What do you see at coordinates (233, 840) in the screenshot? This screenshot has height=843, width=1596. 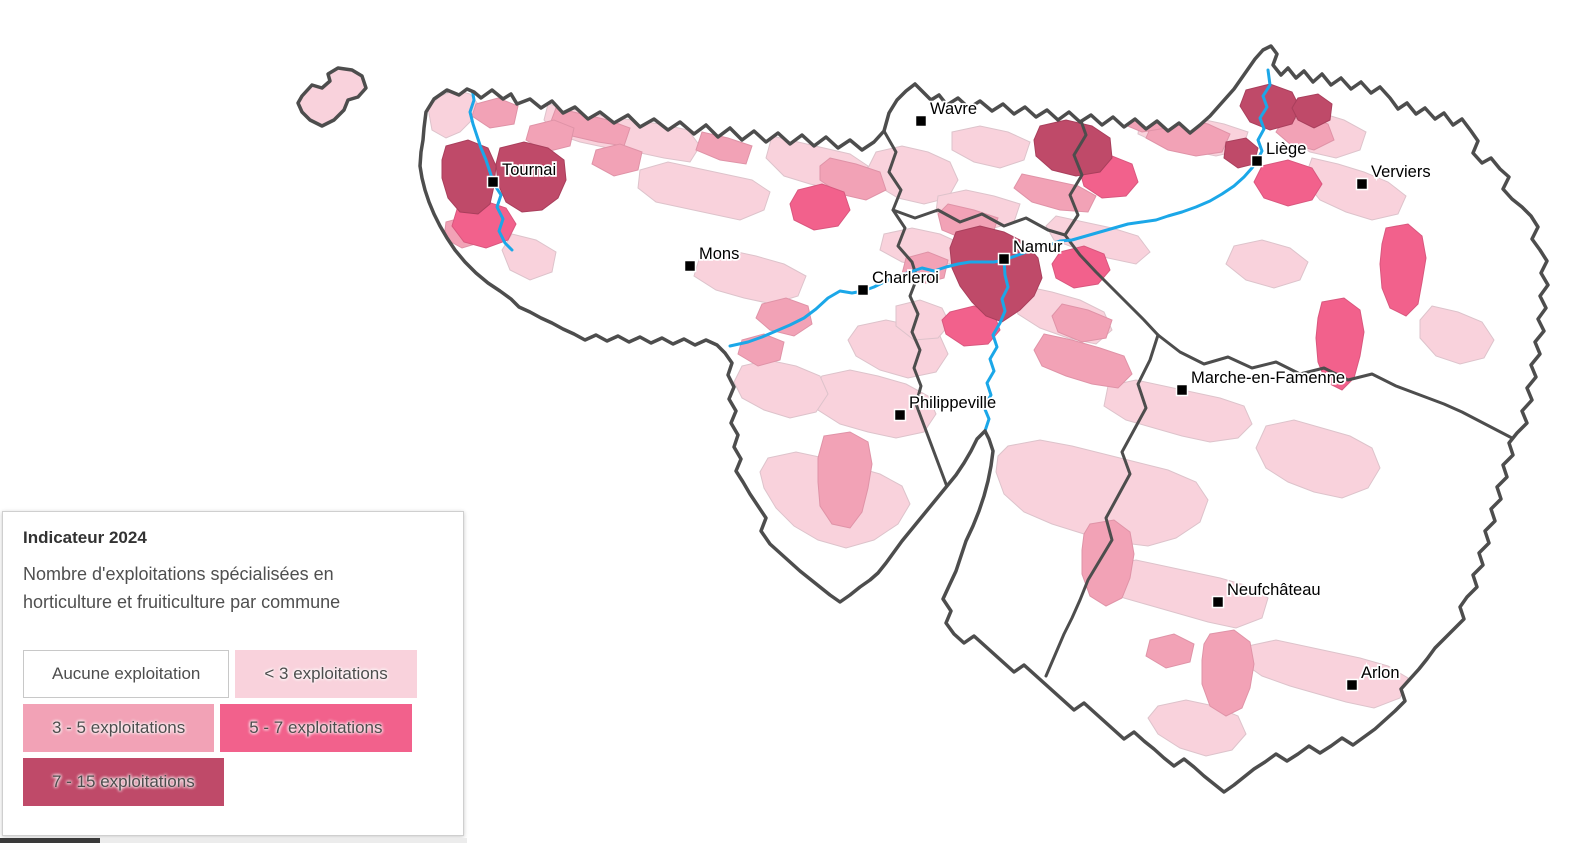 I see `horizontal-scrollbar` at bounding box center [233, 840].